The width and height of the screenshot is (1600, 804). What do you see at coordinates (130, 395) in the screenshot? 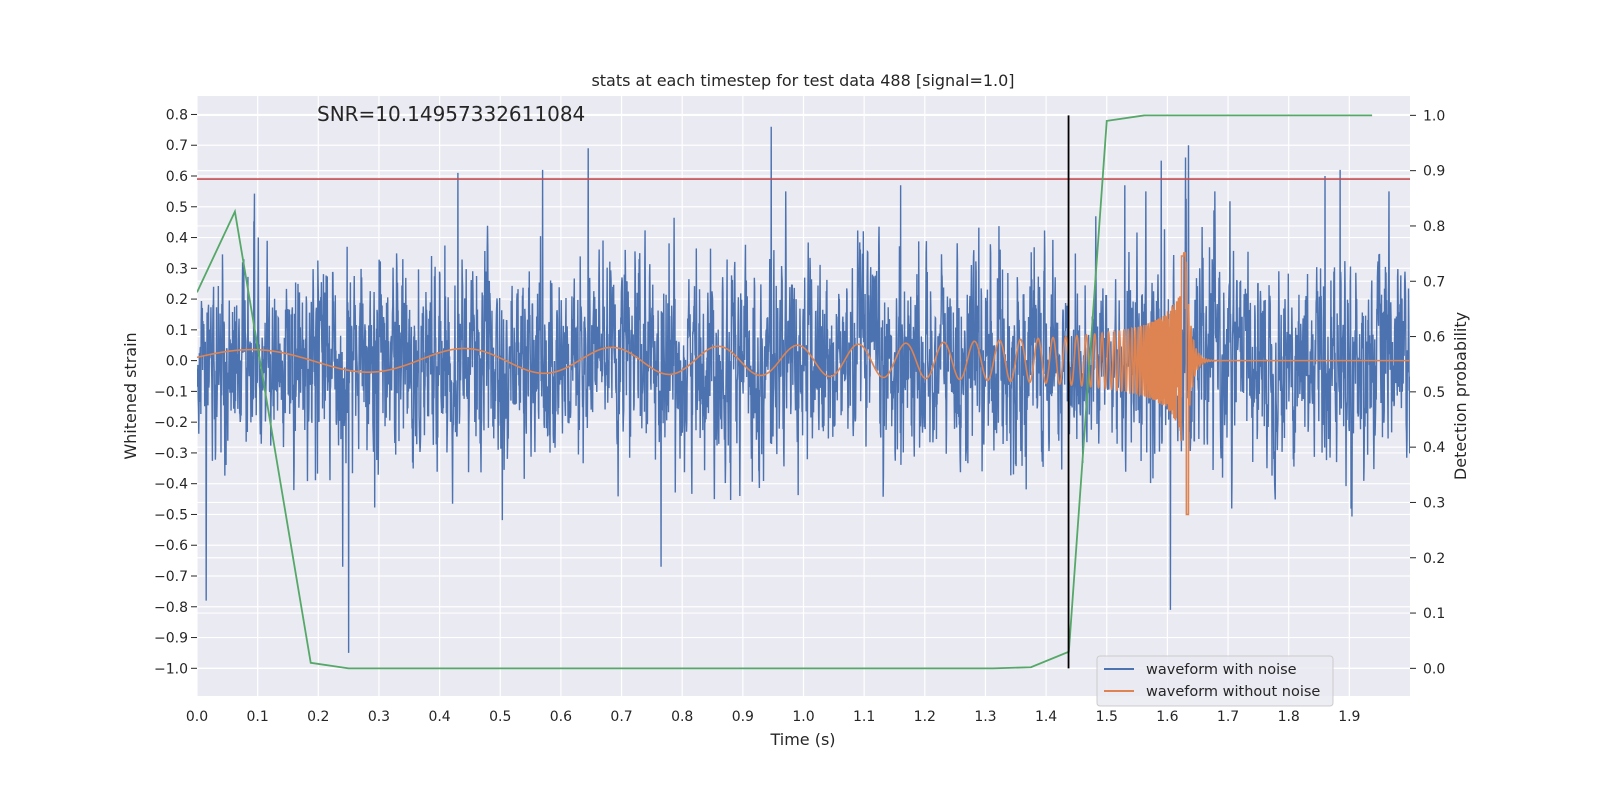
I see `y-left-axis-label: Whitened strain` at bounding box center [130, 395].